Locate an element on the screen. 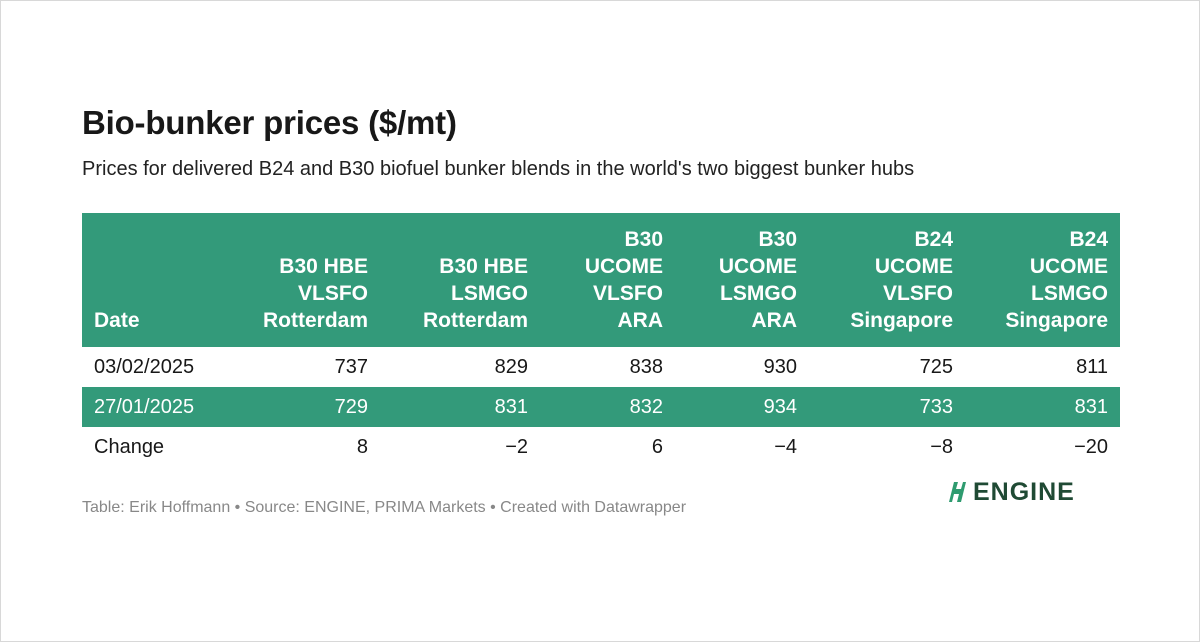 This screenshot has height=642, width=1200. row-label-cell: 03/02/2025 is located at coordinates (144, 366).